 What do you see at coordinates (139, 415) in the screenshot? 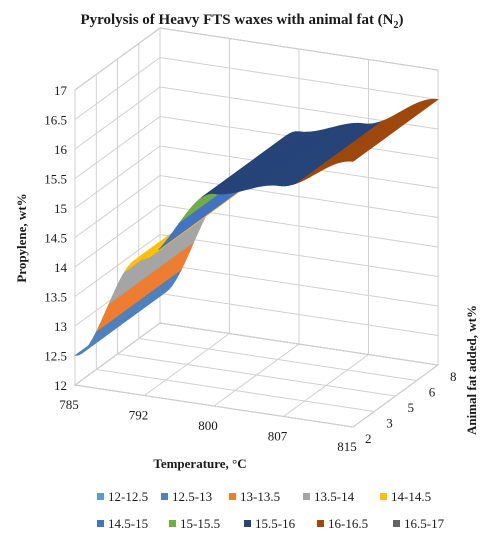
I see `x-tick-label: 792` at bounding box center [139, 415].